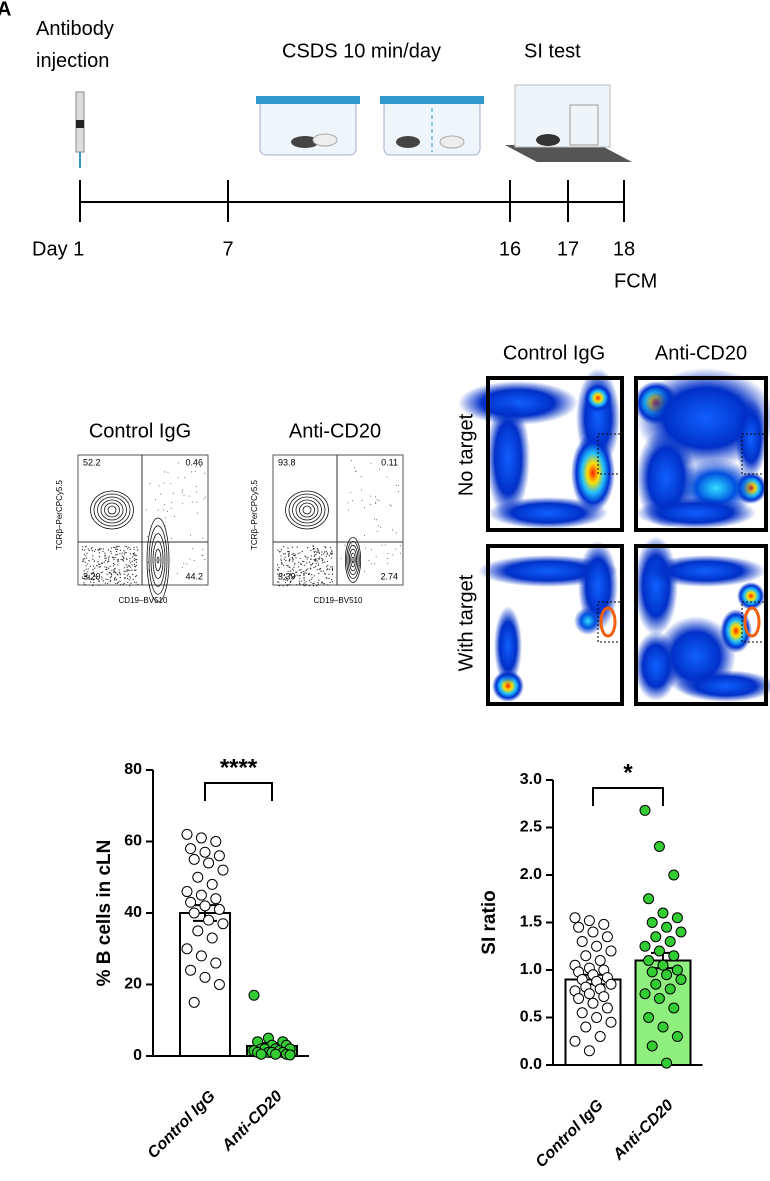 Image resolution: width=770 pixels, height=1181 pixels. I want to click on flow-y-label: TCRβ–PerCPCy5.5, so click(59, 514).